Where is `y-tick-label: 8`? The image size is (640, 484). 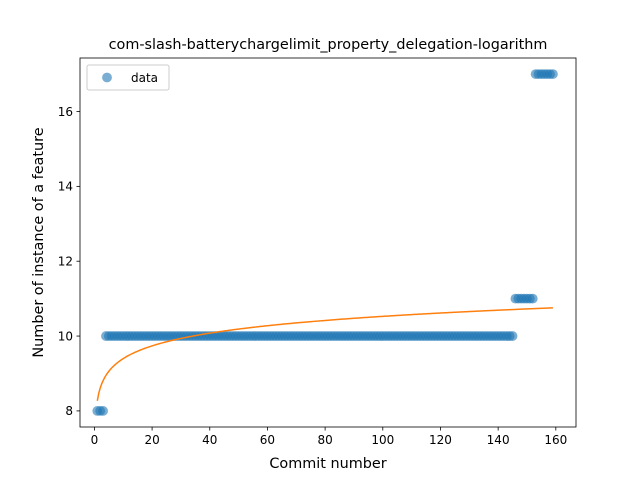 y-tick-label: 8 is located at coordinates (69, 411).